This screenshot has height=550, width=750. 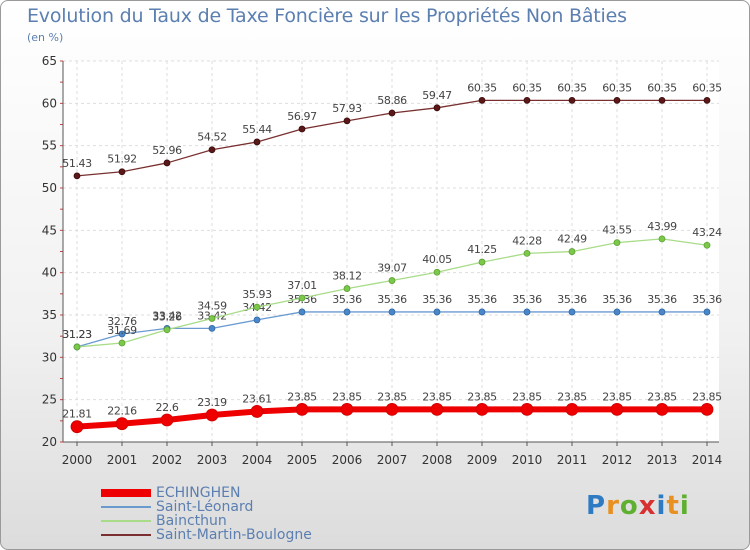 I want to click on x-tick-label: 2007, so click(x=392, y=460).